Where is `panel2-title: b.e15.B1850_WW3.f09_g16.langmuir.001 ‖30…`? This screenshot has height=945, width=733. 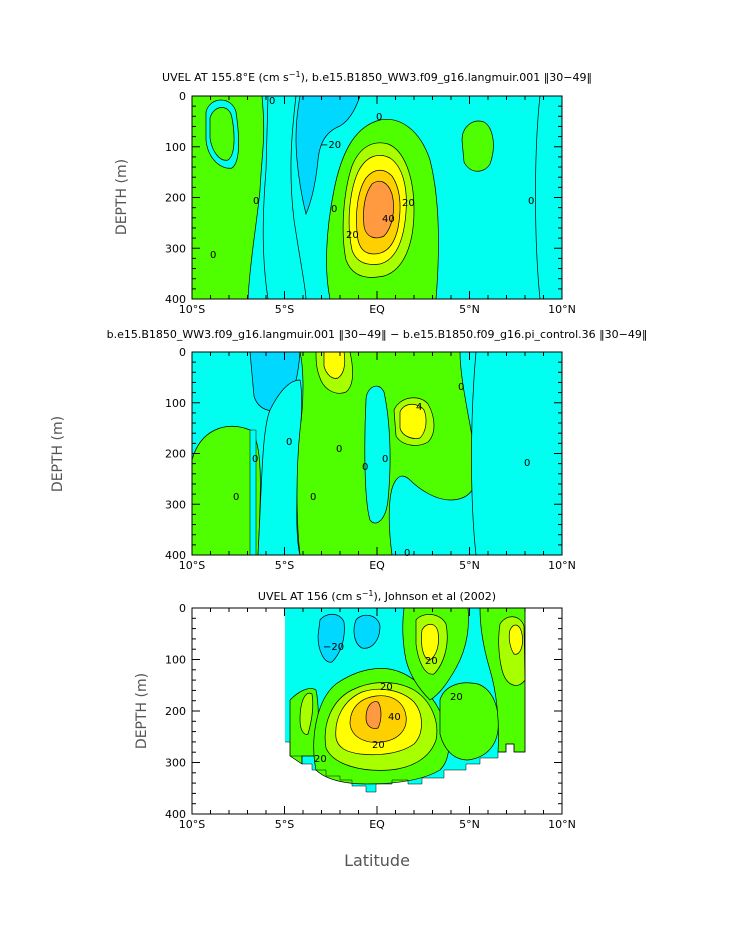
panel2-title: b.e15.B1850_WW3.f09_g16.langmuir.001 ‖30… is located at coordinates (377, 334).